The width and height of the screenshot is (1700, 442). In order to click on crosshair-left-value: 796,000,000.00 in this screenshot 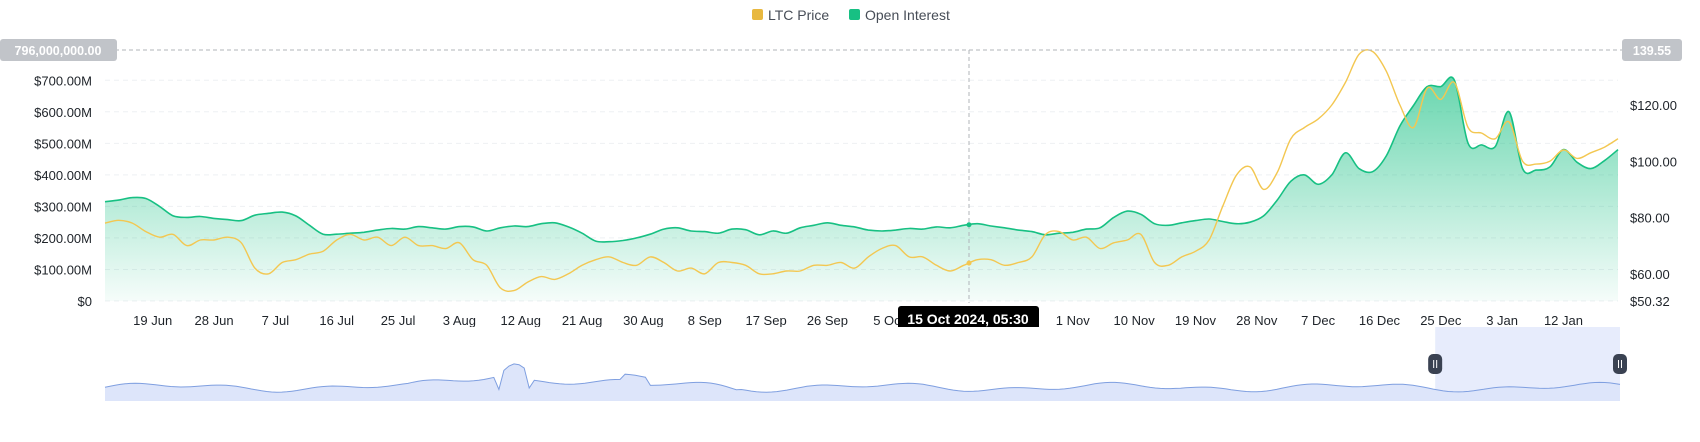, I will do `click(58, 51)`.